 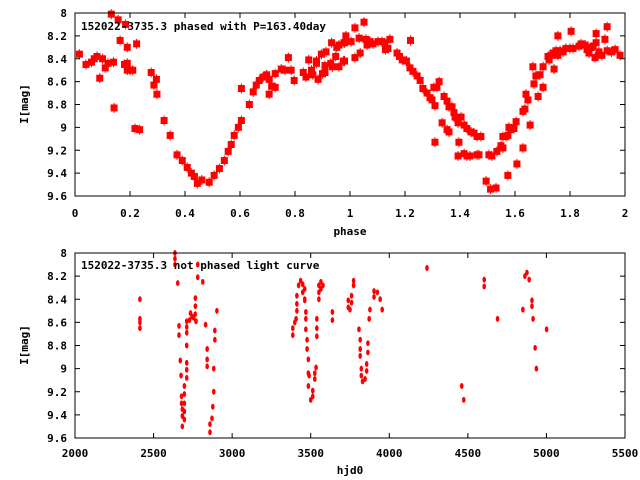 What do you see at coordinates (240, 213) in the screenshot?
I see `phased-x-tick-label: 0.6` at bounding box center [240, 213].